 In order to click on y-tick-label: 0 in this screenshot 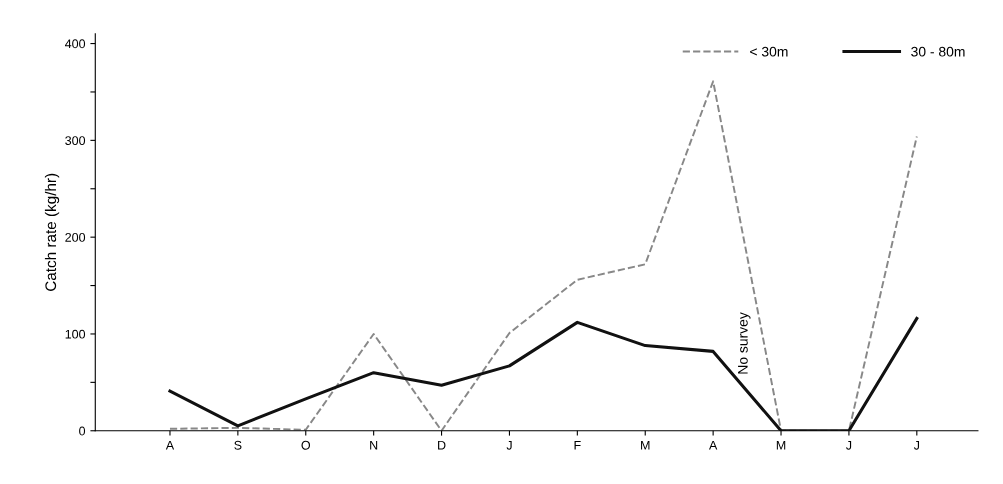, I will do `click(82, 431)`.